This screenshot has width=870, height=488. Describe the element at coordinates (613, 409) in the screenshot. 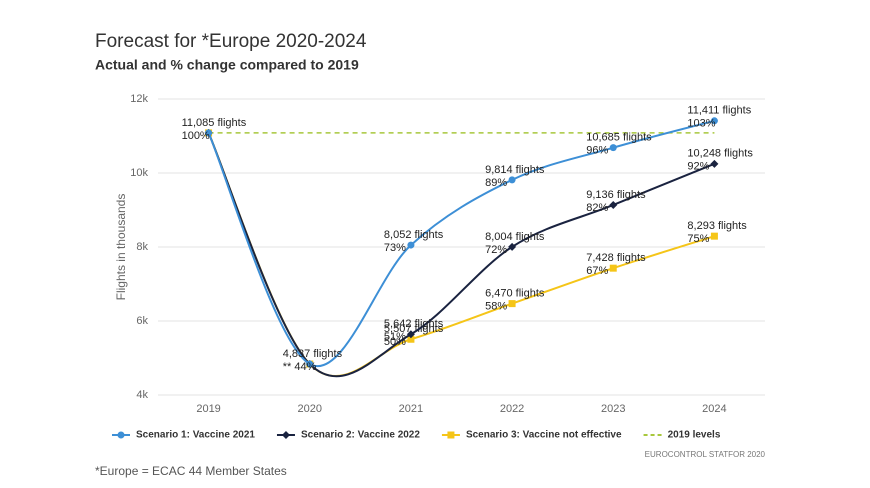

I see `x-tick-label: 2023` at that location.